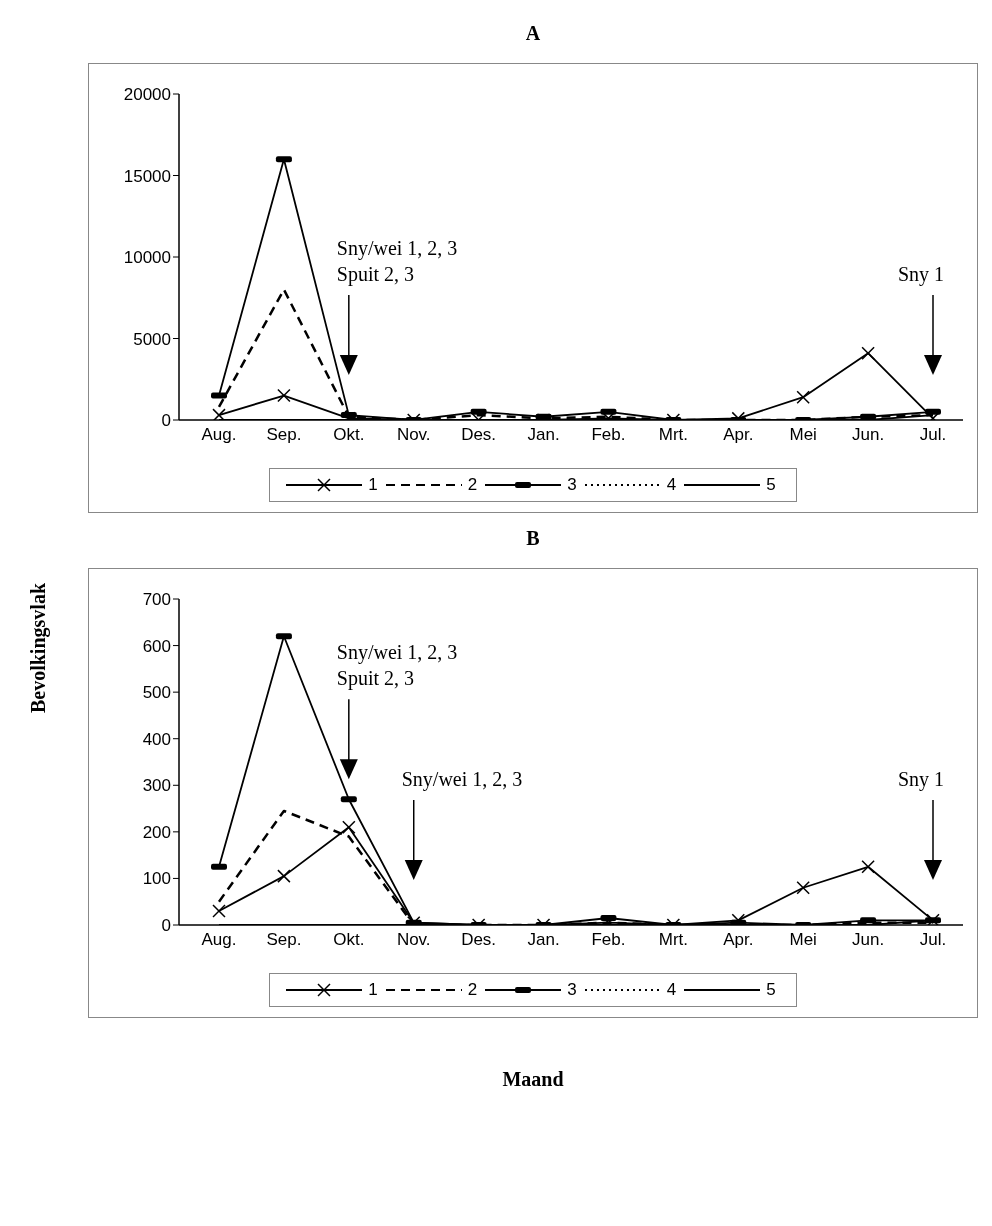 Image resolution: width=992 pixels, height=1226 pixels. I want to click on y-tick-label: 100, so click(156, 879).